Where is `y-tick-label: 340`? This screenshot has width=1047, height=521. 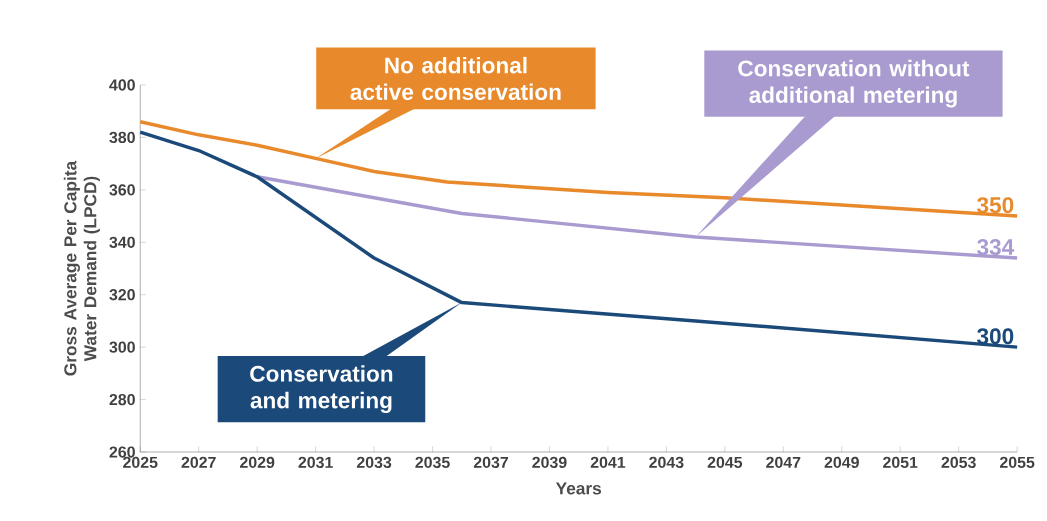
y-tick-label: 340 is located at coordinates (122, 242).